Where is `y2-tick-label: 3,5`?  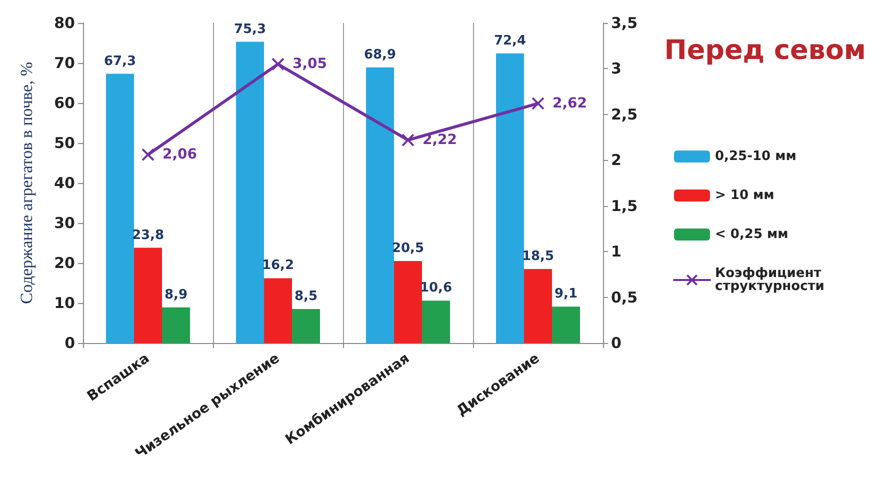 y2-tick-label: 3,5 is located at coordinates (624, 23).